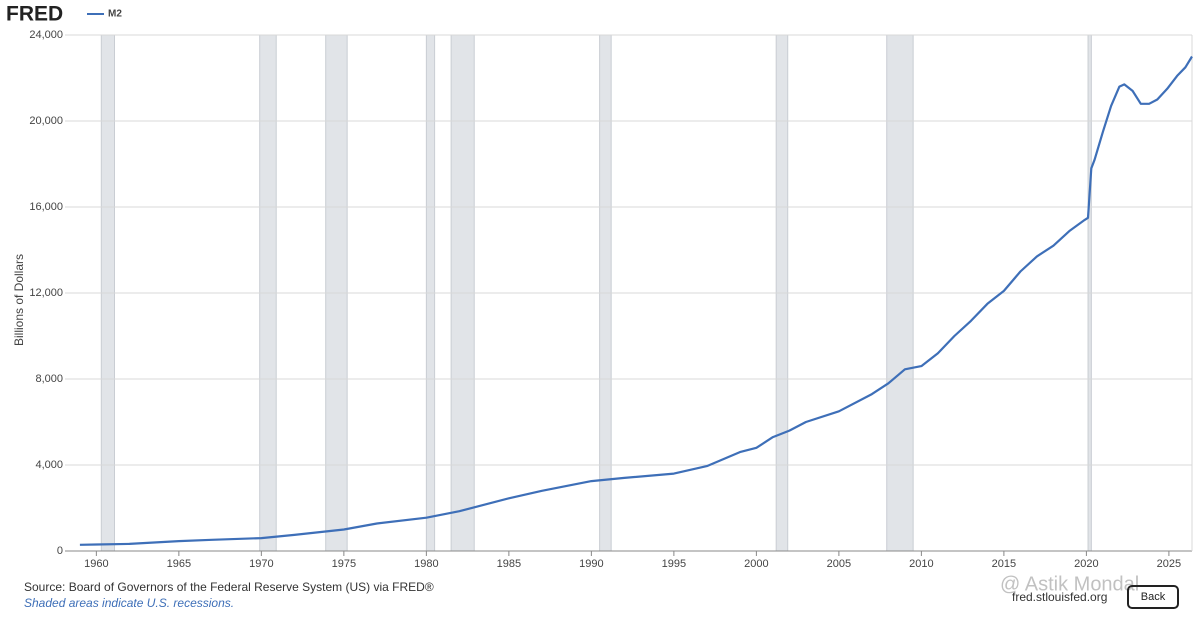 Image resolution: width=1200 pixels, height=617 pixels. Describe the element at coordinates (674, 564) in the screenshot. I see `x-tick-label: 1995` at that location.